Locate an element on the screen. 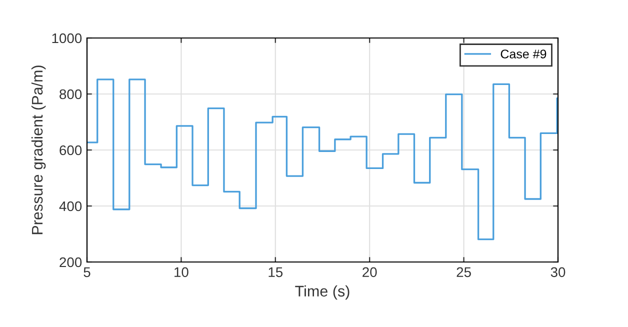 The height and width of the screenshot is (327, 628). x-tick-label: 5 is located at coordinates (87, 272).